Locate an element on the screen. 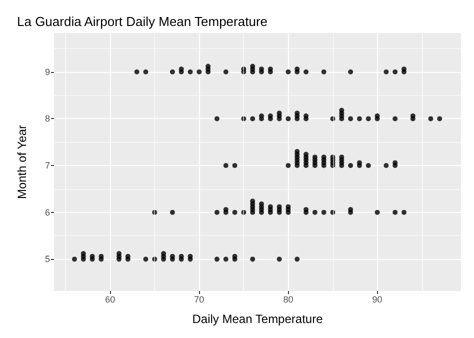  y-axis-title: Month of Year is located at coordinates (22, 162).